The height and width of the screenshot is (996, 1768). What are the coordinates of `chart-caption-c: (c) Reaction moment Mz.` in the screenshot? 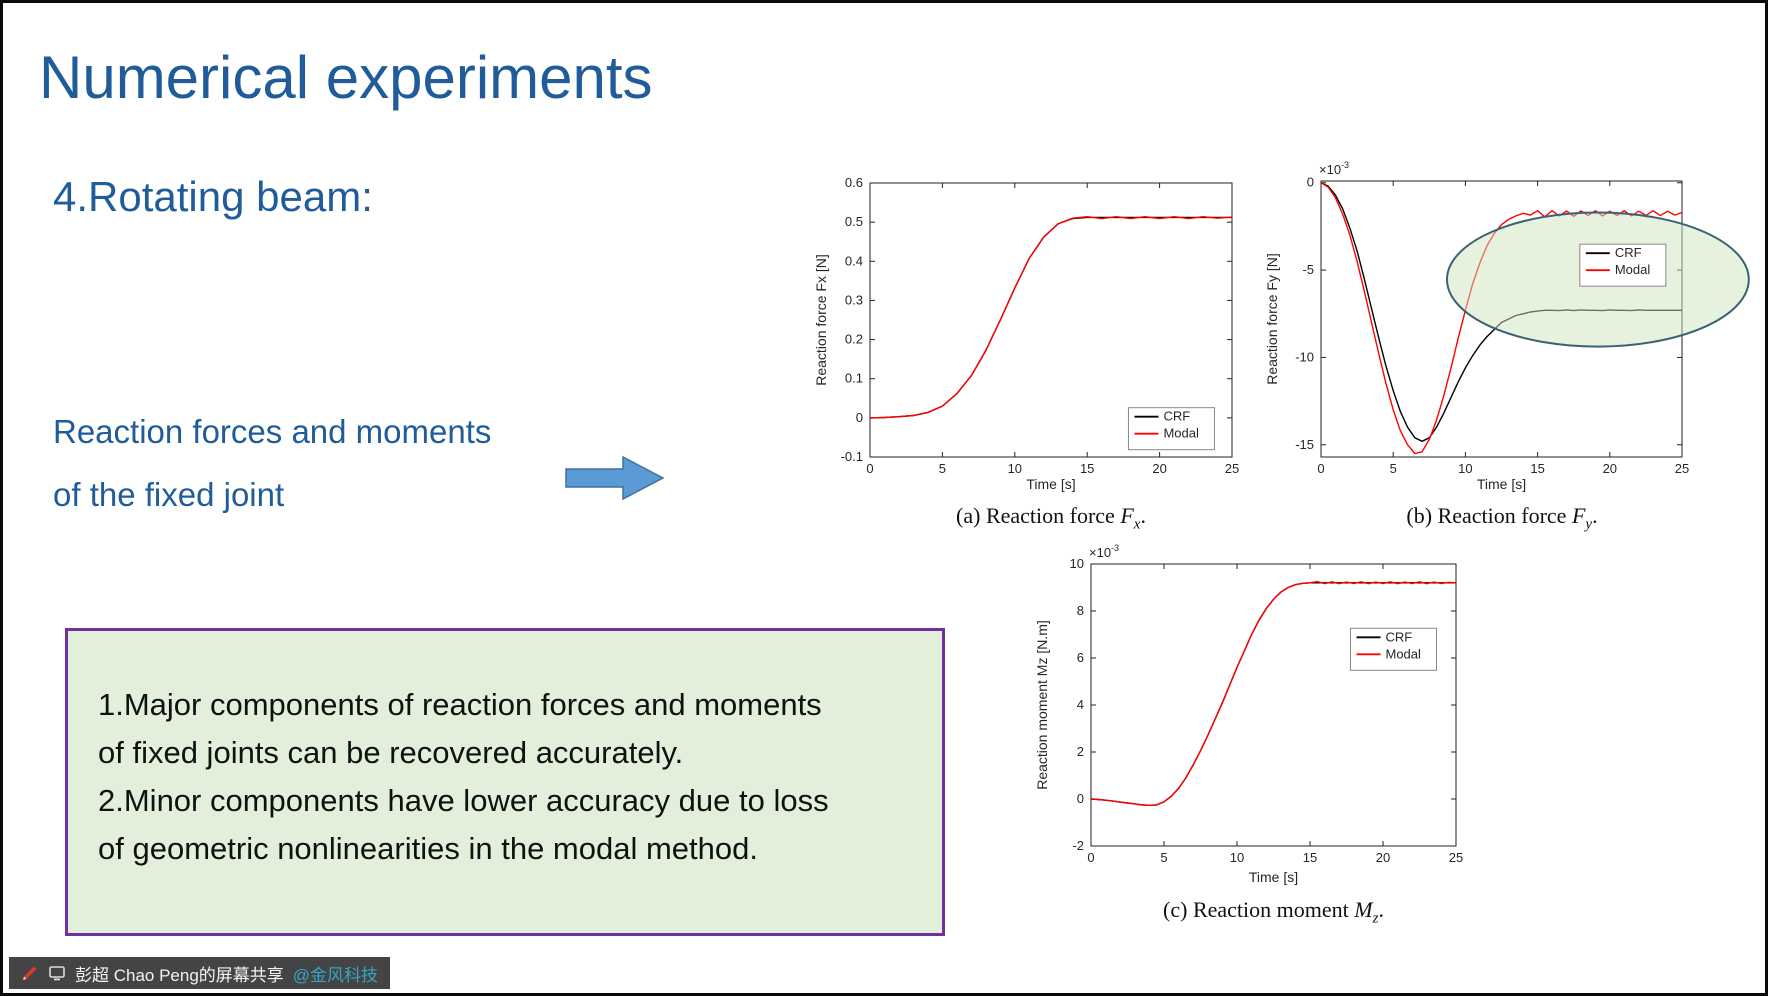 It's located at (1273, 912).